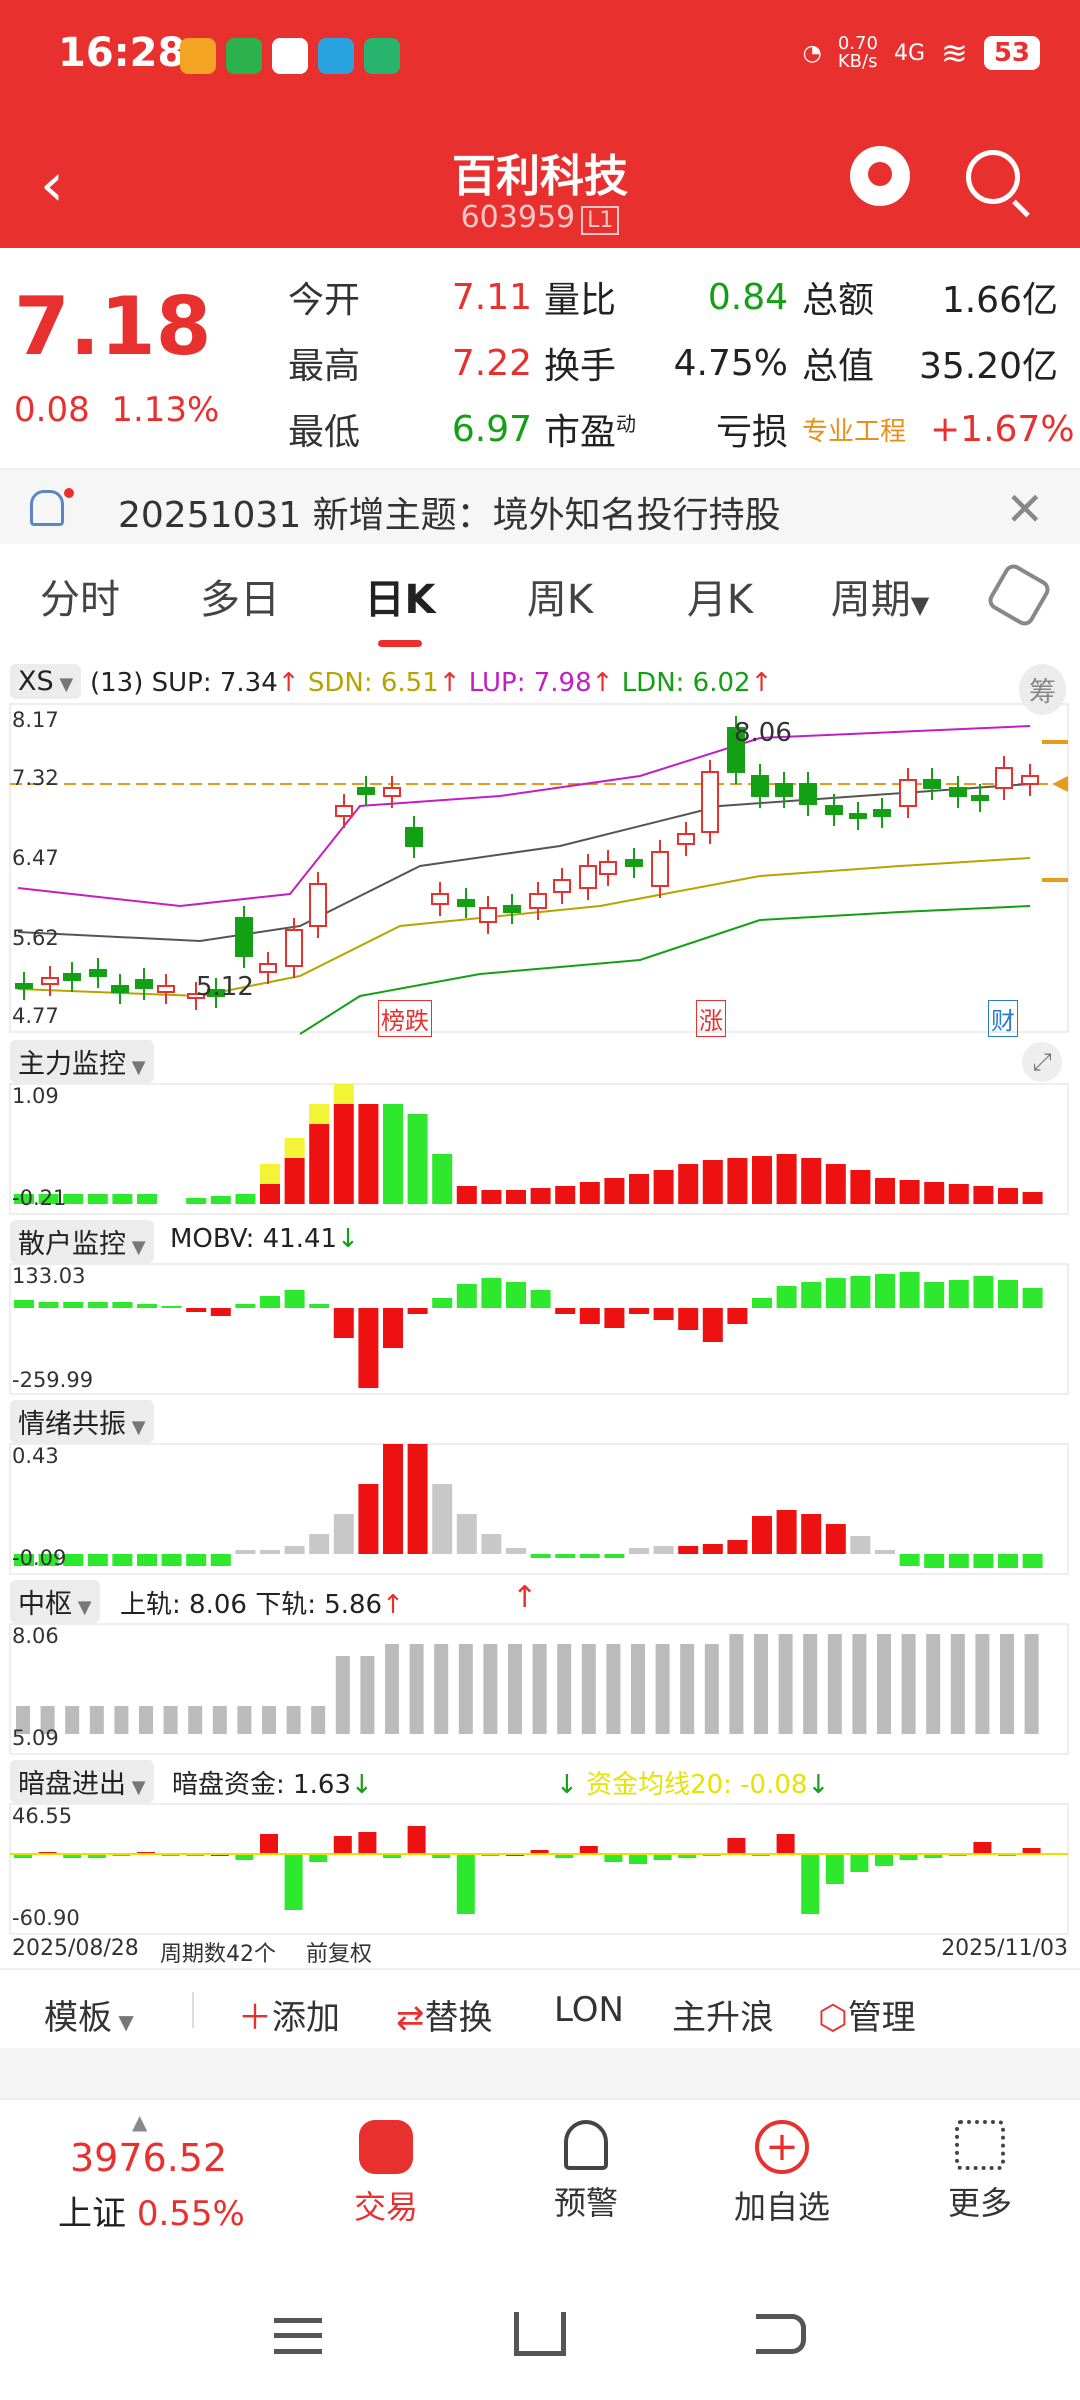 This screenshot has height=2400, width=1080. What do you see at coordinates (39, 1558) in the screenshot?
I see `emotion-bottom: -0.09` at bounding box center [39, 1558].